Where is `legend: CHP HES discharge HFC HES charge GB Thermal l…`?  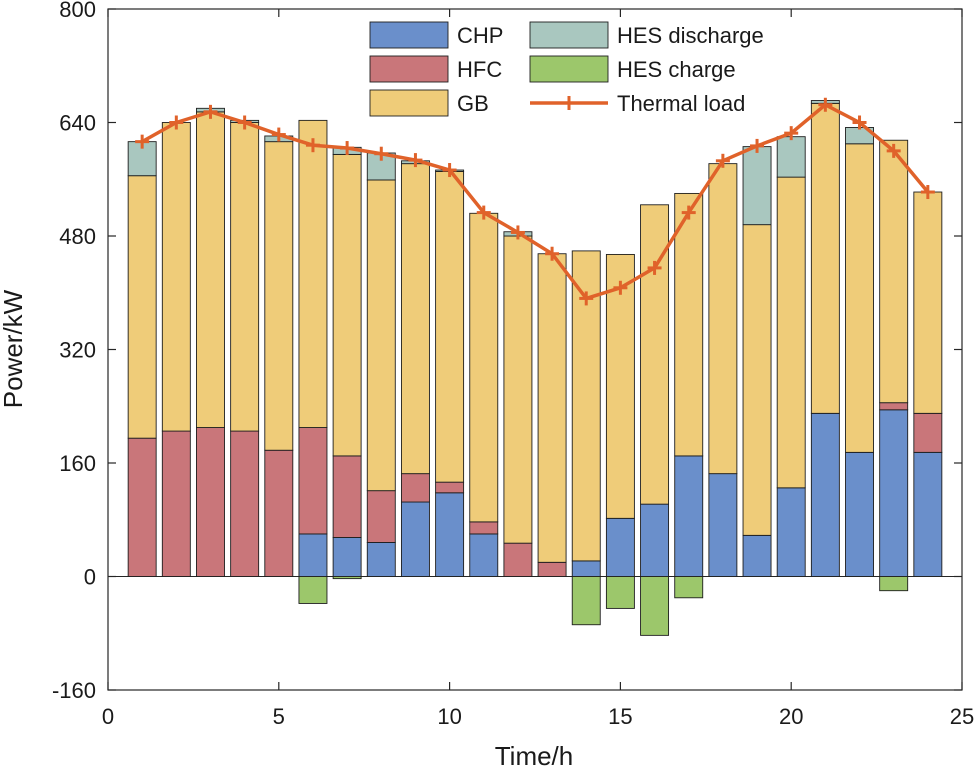 legend: CHP HES discharge HFC HES charge GB Thermal l… is located at coordinates (566, 69).